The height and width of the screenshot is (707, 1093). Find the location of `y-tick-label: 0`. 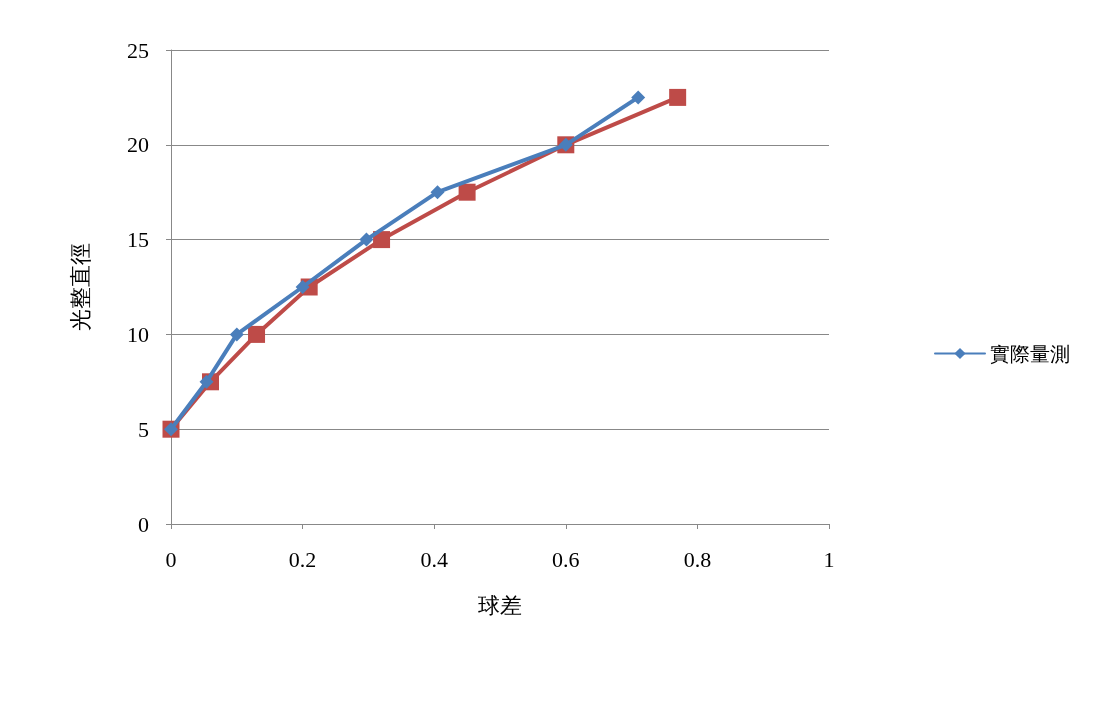

y-tick-label: 0 is located at coordinates (143, 524).